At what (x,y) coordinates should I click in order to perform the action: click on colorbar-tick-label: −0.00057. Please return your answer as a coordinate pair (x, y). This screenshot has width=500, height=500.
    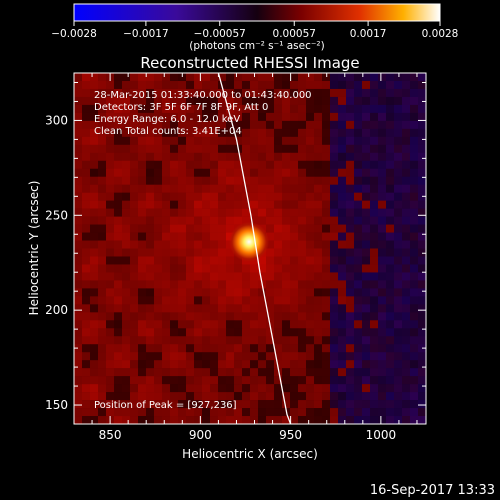
    Looking at the image, I should click on (220, 34).